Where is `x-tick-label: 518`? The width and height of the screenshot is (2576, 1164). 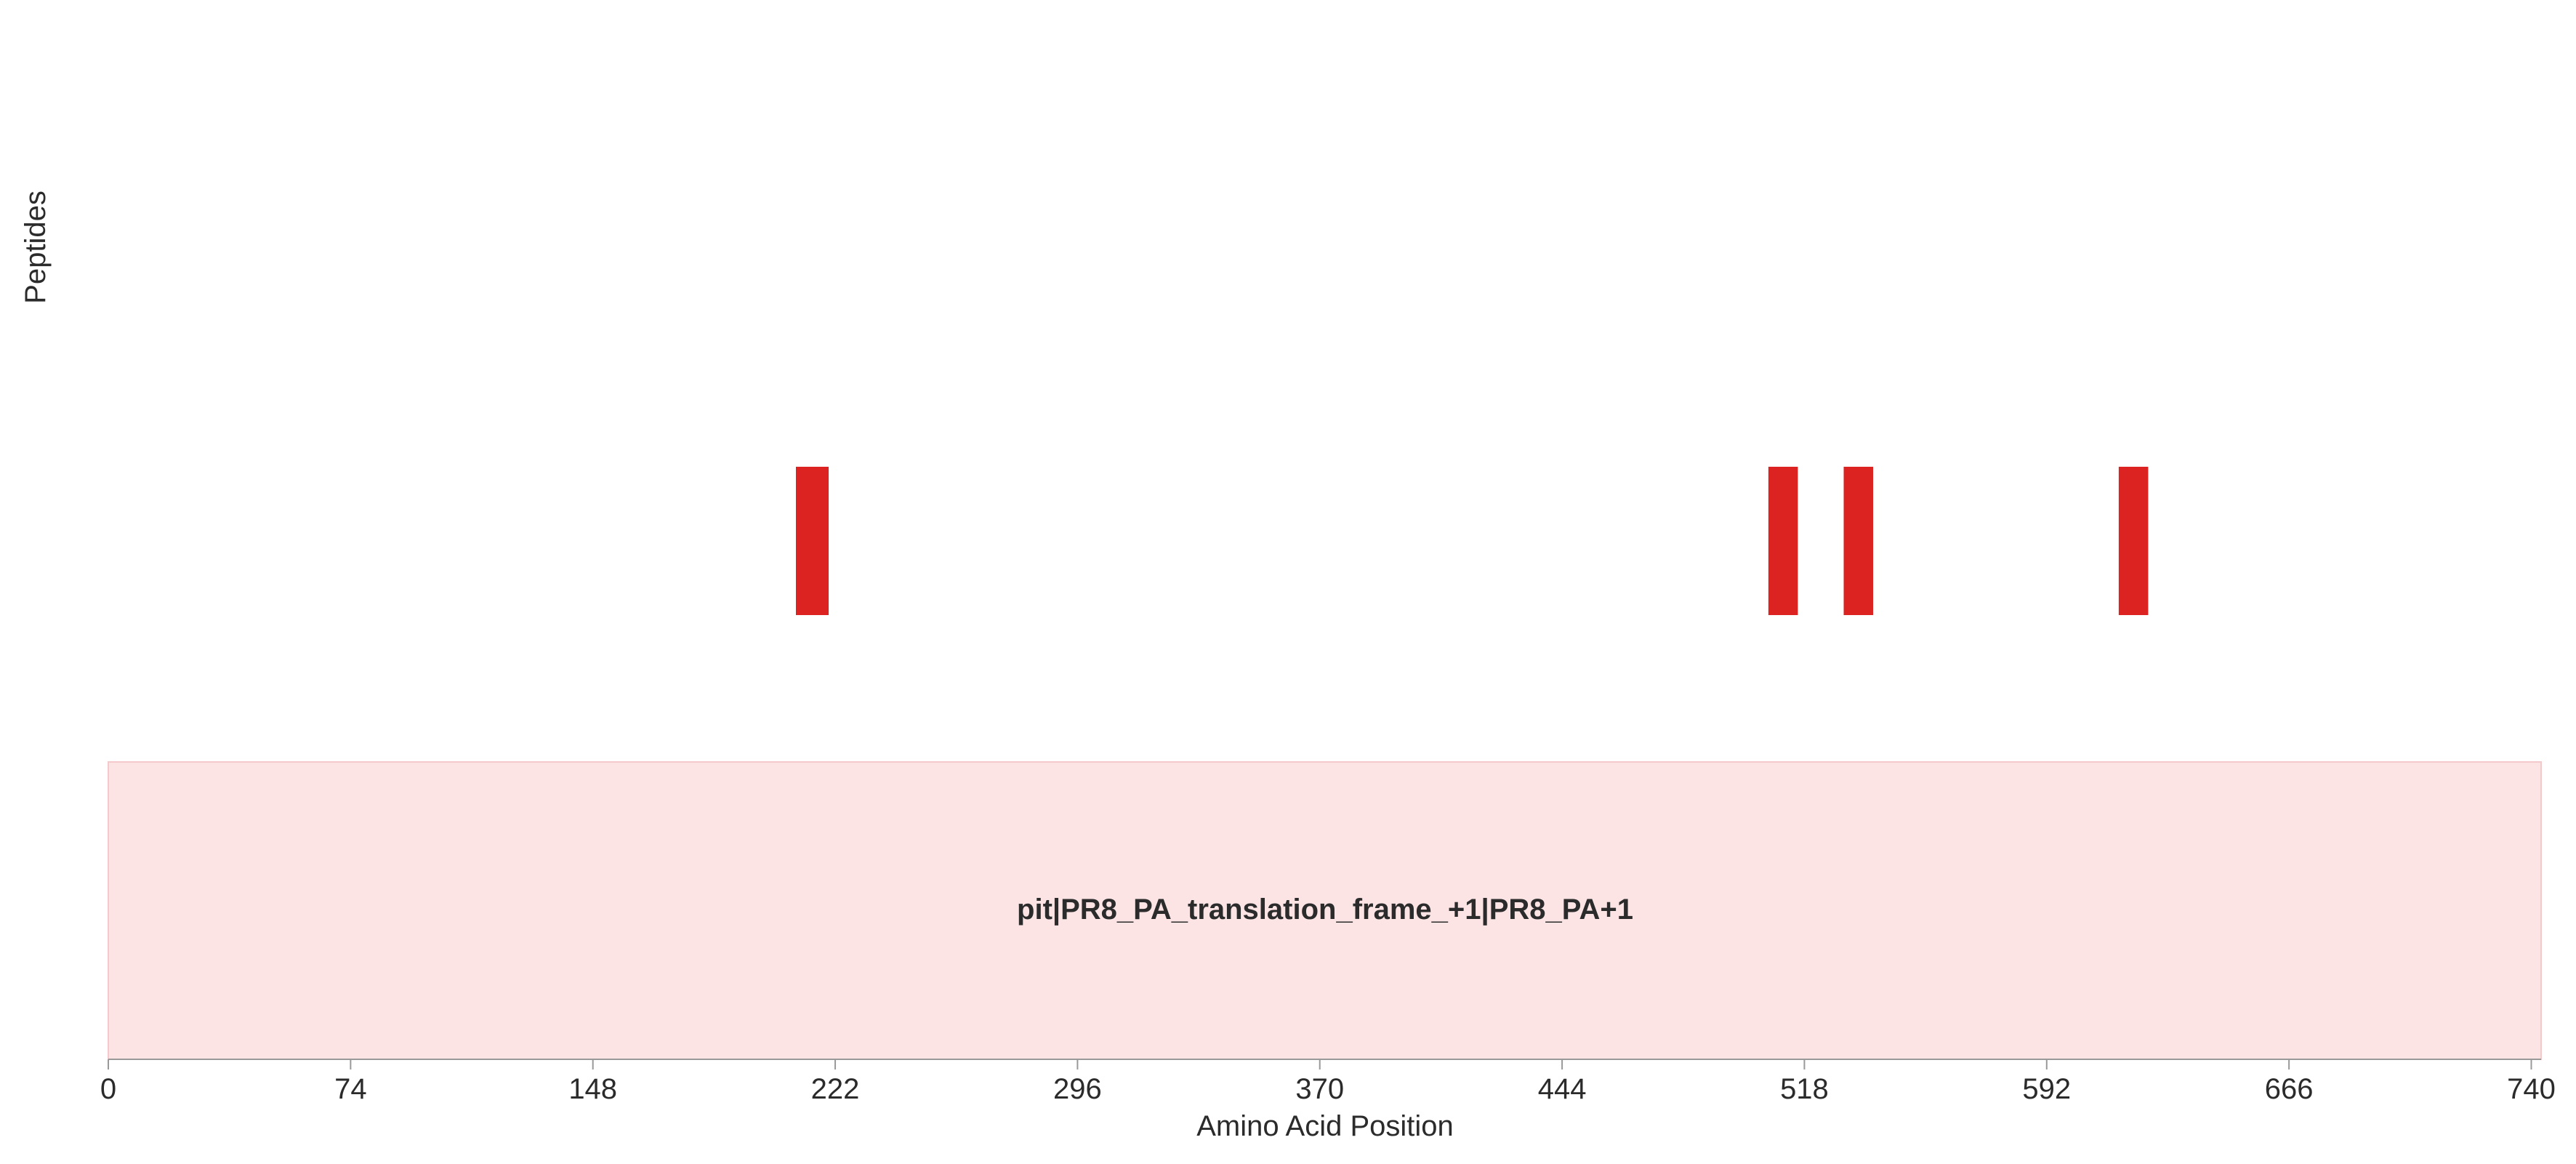 x-tick-label: 518 is located at coordinates (1804, 1089).